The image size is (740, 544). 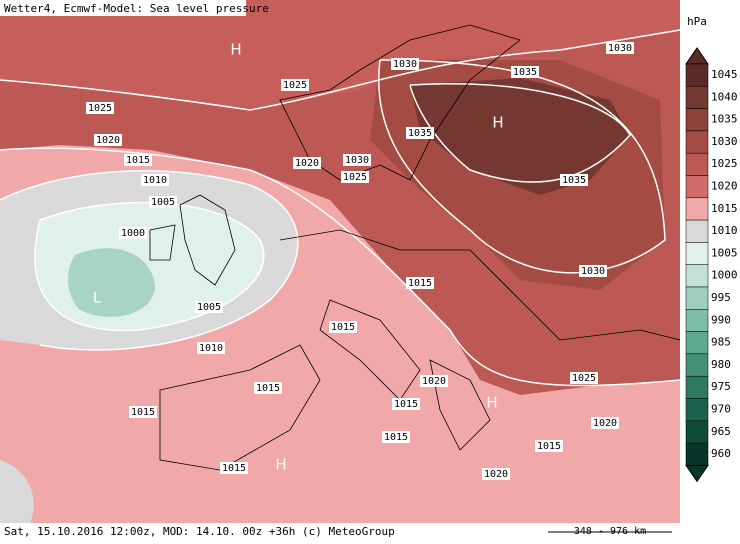 I want to click on legend-label: 975, so click(x=721, y=386).